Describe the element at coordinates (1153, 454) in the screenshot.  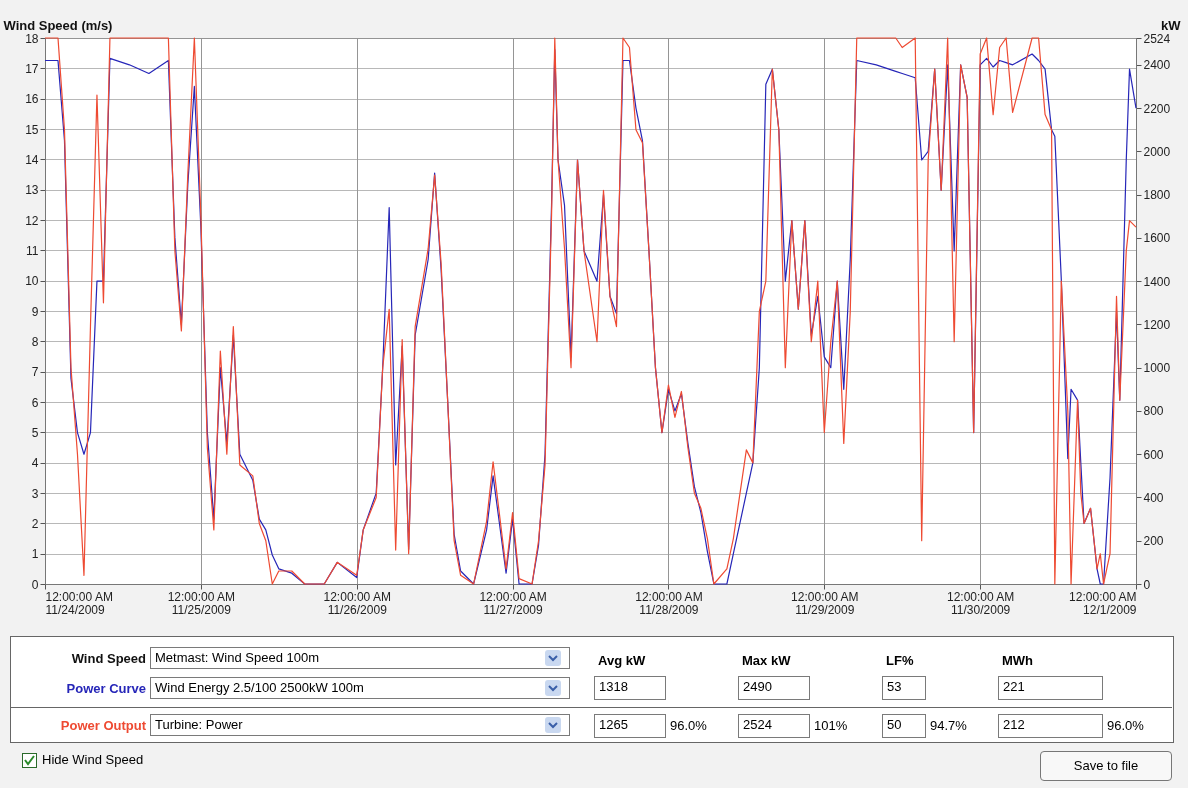
I see `y2-tick-label: 600` at that location.